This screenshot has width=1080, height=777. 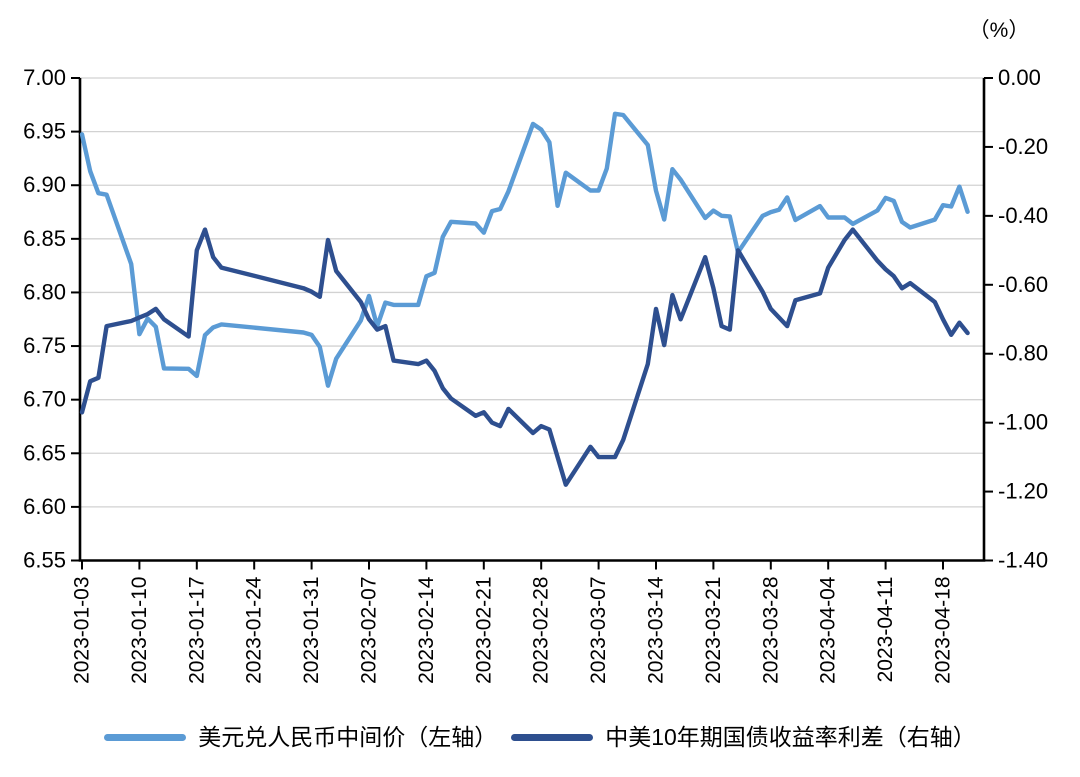 I want to click on left-axis-tick-label: 6.90, so click(x=44, y=184).